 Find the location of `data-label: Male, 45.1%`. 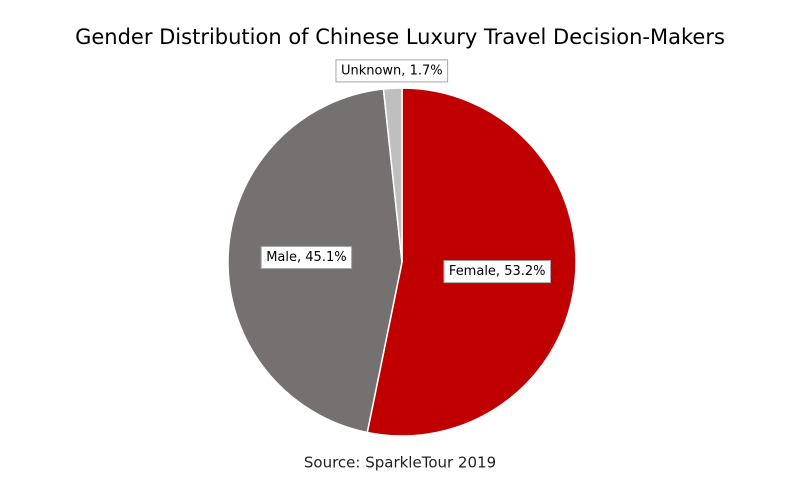

data-label: Male, 45.1% is located at coordinates (306, 257).